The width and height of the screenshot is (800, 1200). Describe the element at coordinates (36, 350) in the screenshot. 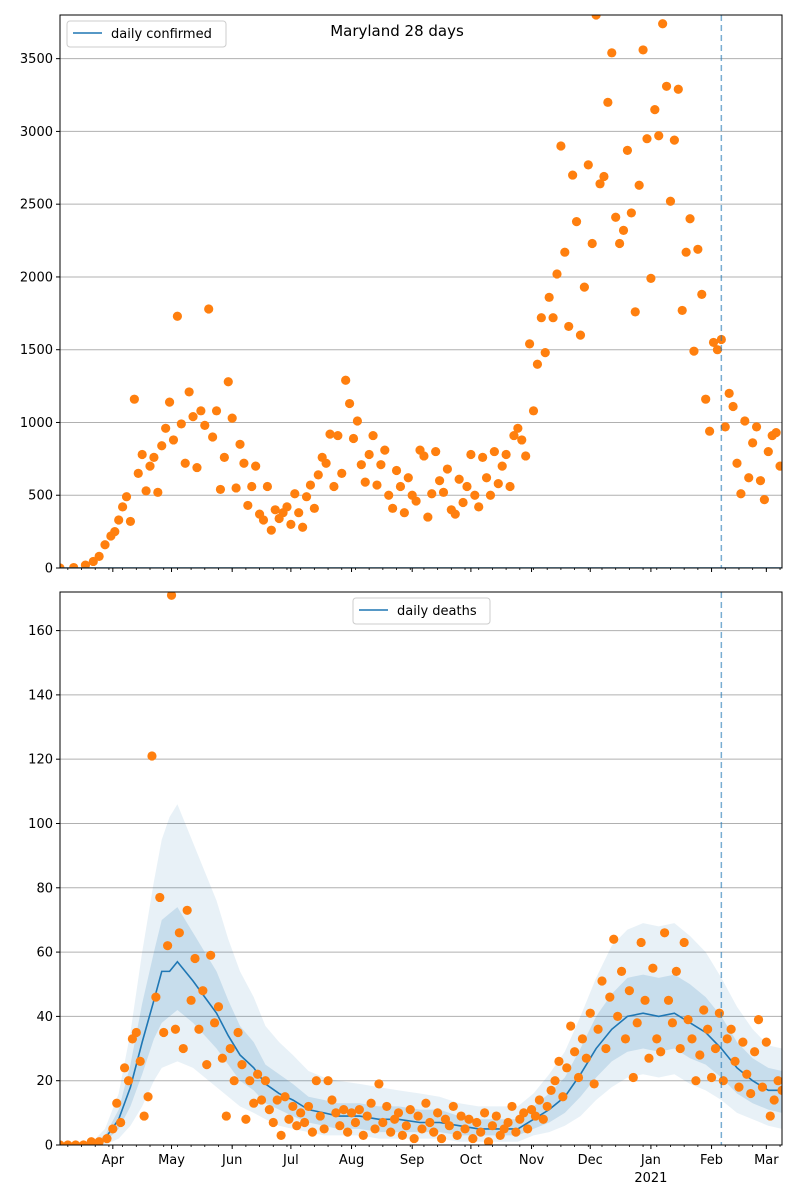

I see `y-tick-label: 1500` at that location.